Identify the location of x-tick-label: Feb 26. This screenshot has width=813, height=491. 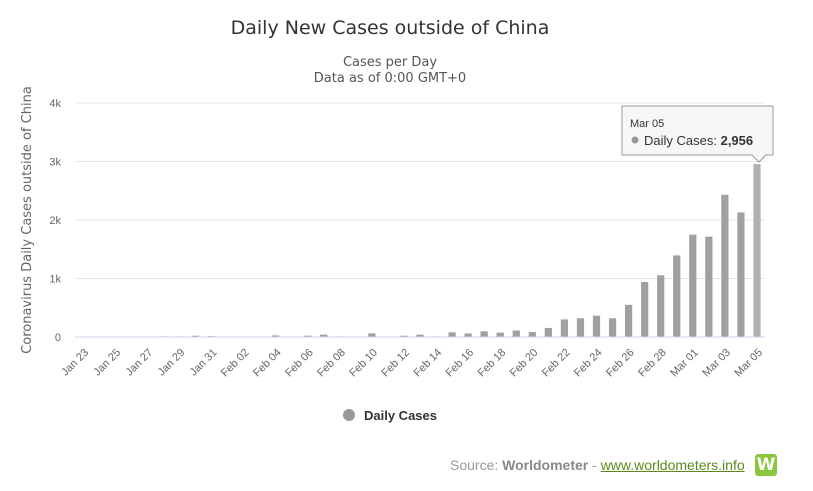
(620, 363).